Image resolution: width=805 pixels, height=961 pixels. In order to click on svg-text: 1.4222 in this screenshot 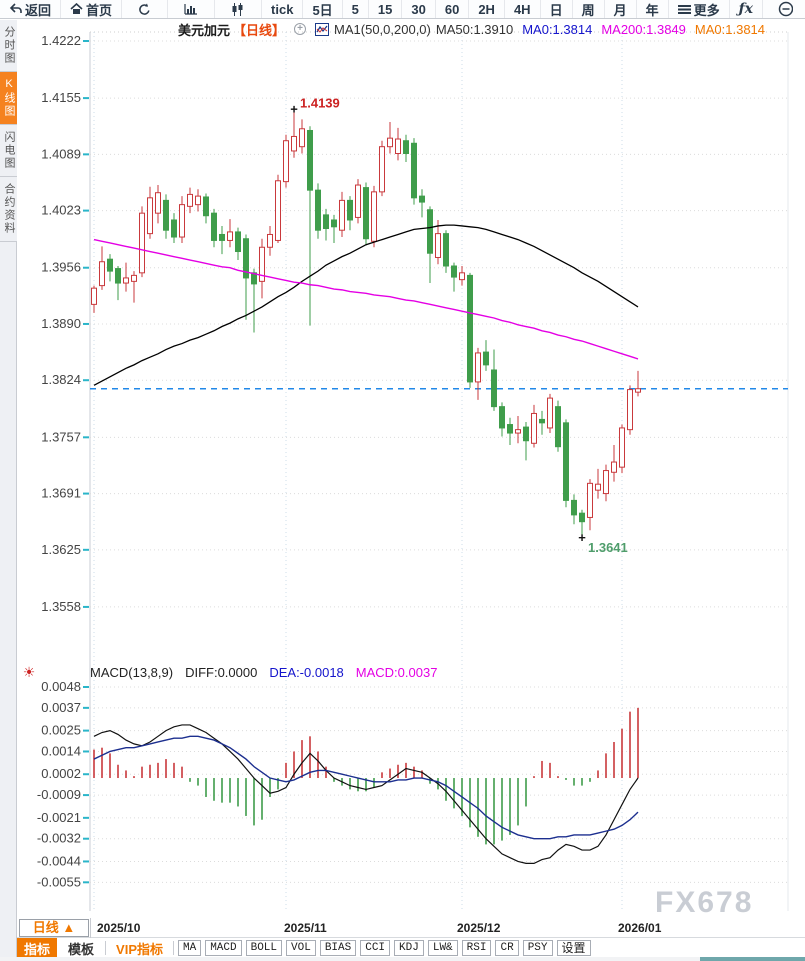, I will do `click(61, 40)`.